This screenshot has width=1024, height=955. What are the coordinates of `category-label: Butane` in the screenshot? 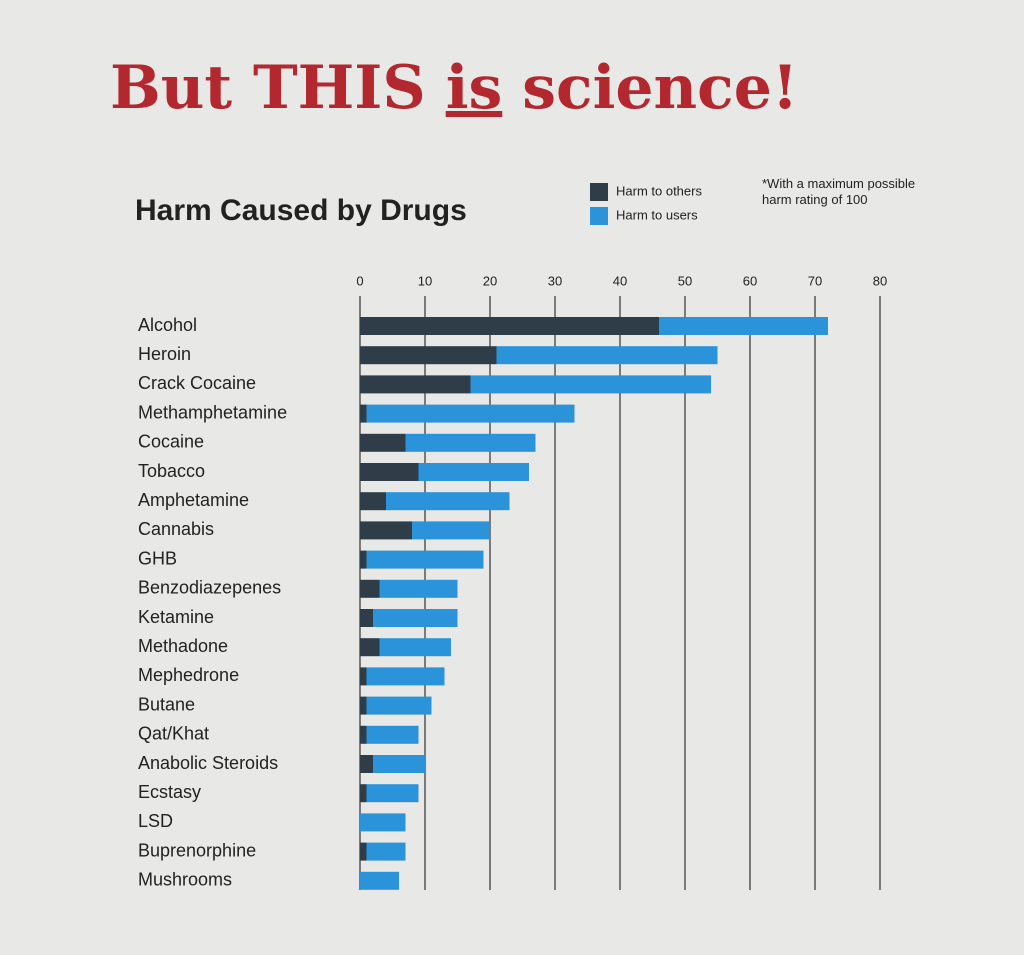 It's located at (166, 704).